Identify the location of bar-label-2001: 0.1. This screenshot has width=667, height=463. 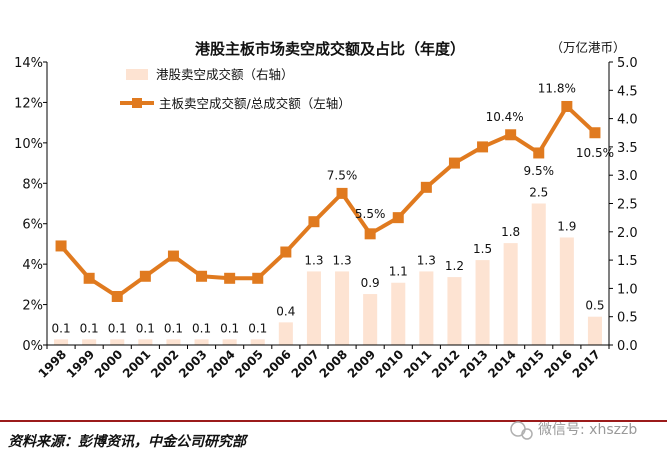
(145, 328).